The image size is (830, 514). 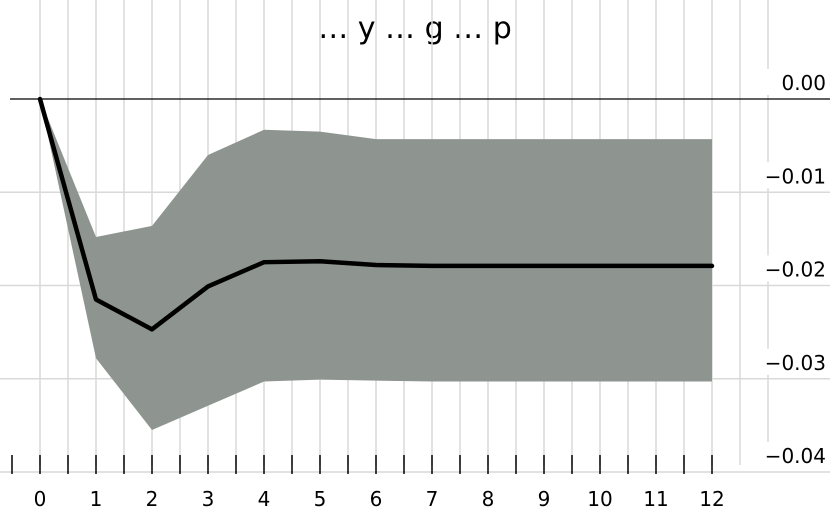 I want to click on y-tick-labels: 0.00 −0.01 −0.02 −0.03 −0.04, so click(x=790, y=268).